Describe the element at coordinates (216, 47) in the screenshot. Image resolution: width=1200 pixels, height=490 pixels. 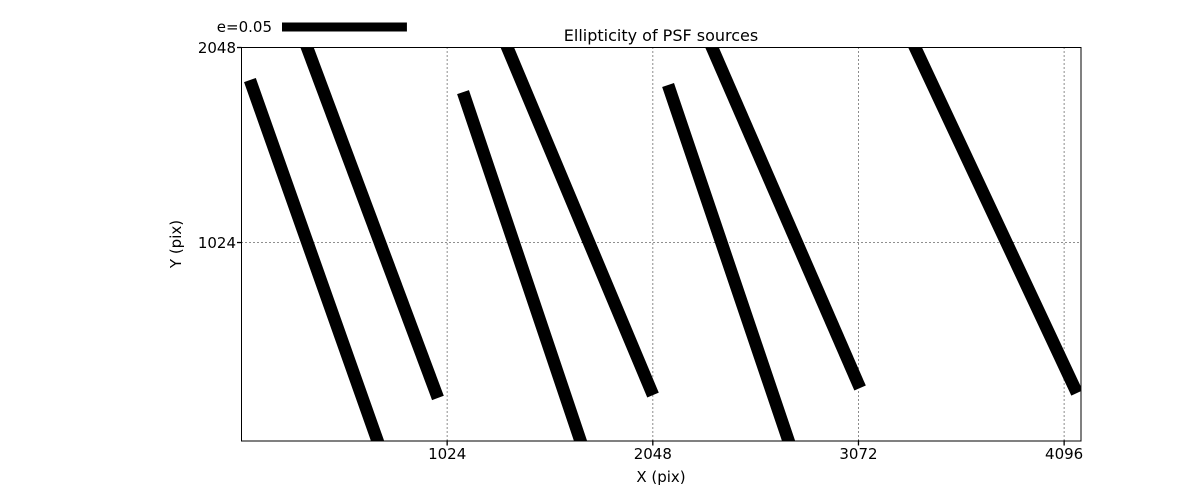
I see `y-tick-label: 2048` at that location.